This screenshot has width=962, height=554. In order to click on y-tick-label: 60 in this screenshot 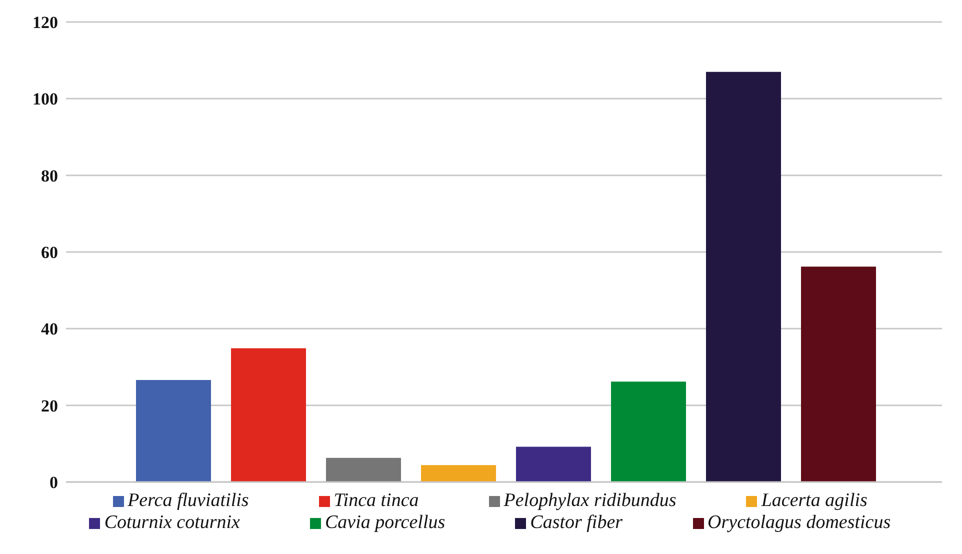, I will do `click(49, 252)`.